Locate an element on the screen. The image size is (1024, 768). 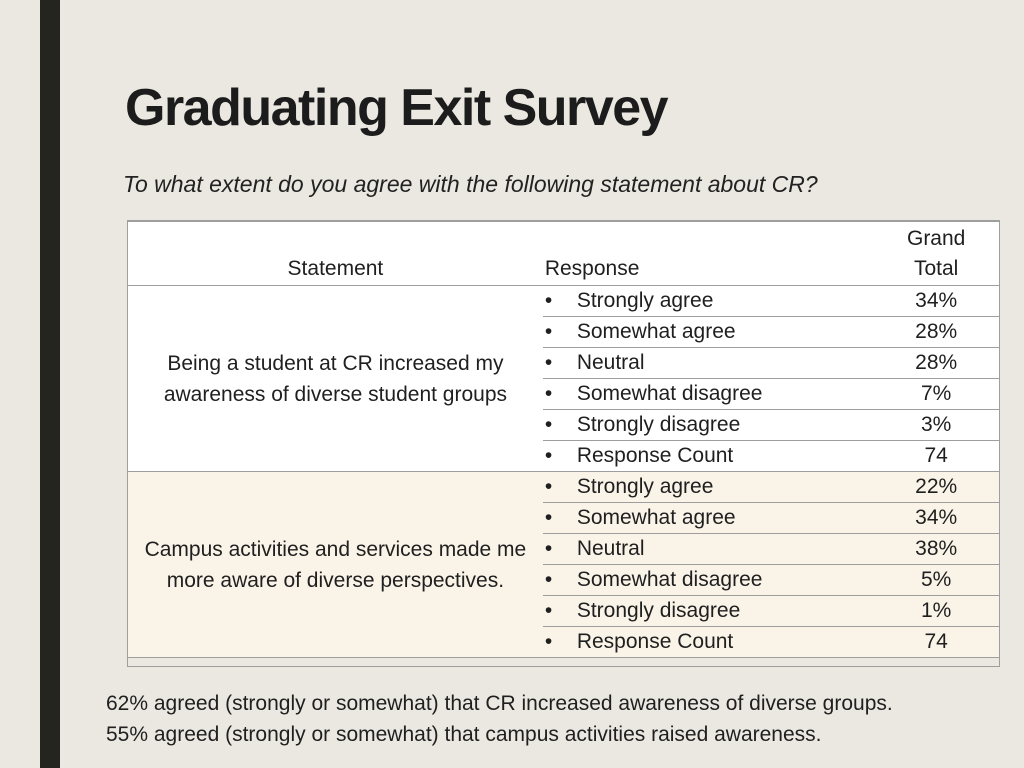
table-row: • Somewhat agree 34% is located at coordinates (563, 518).